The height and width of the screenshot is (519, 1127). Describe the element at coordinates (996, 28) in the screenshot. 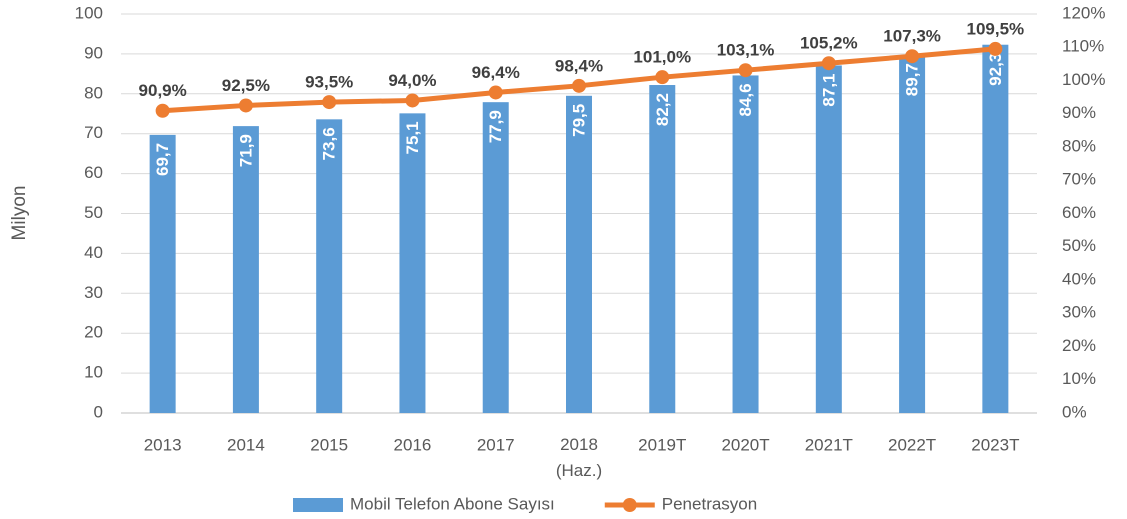

I see `line-value-label: 109,5%` at that location.